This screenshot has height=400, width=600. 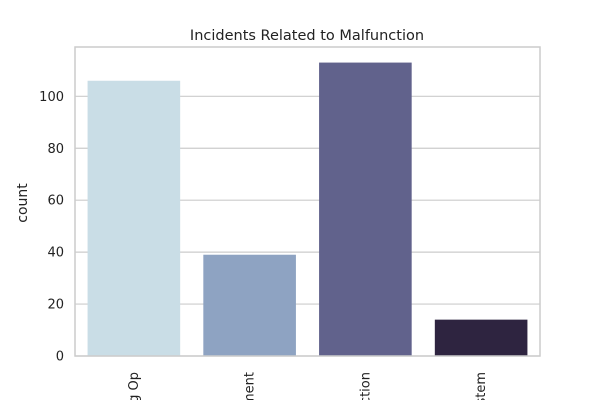 What do you see at coordinates (365, 386) in the screenshot?
I see `x-tick-label: ction` at bounding box center [365, 386].